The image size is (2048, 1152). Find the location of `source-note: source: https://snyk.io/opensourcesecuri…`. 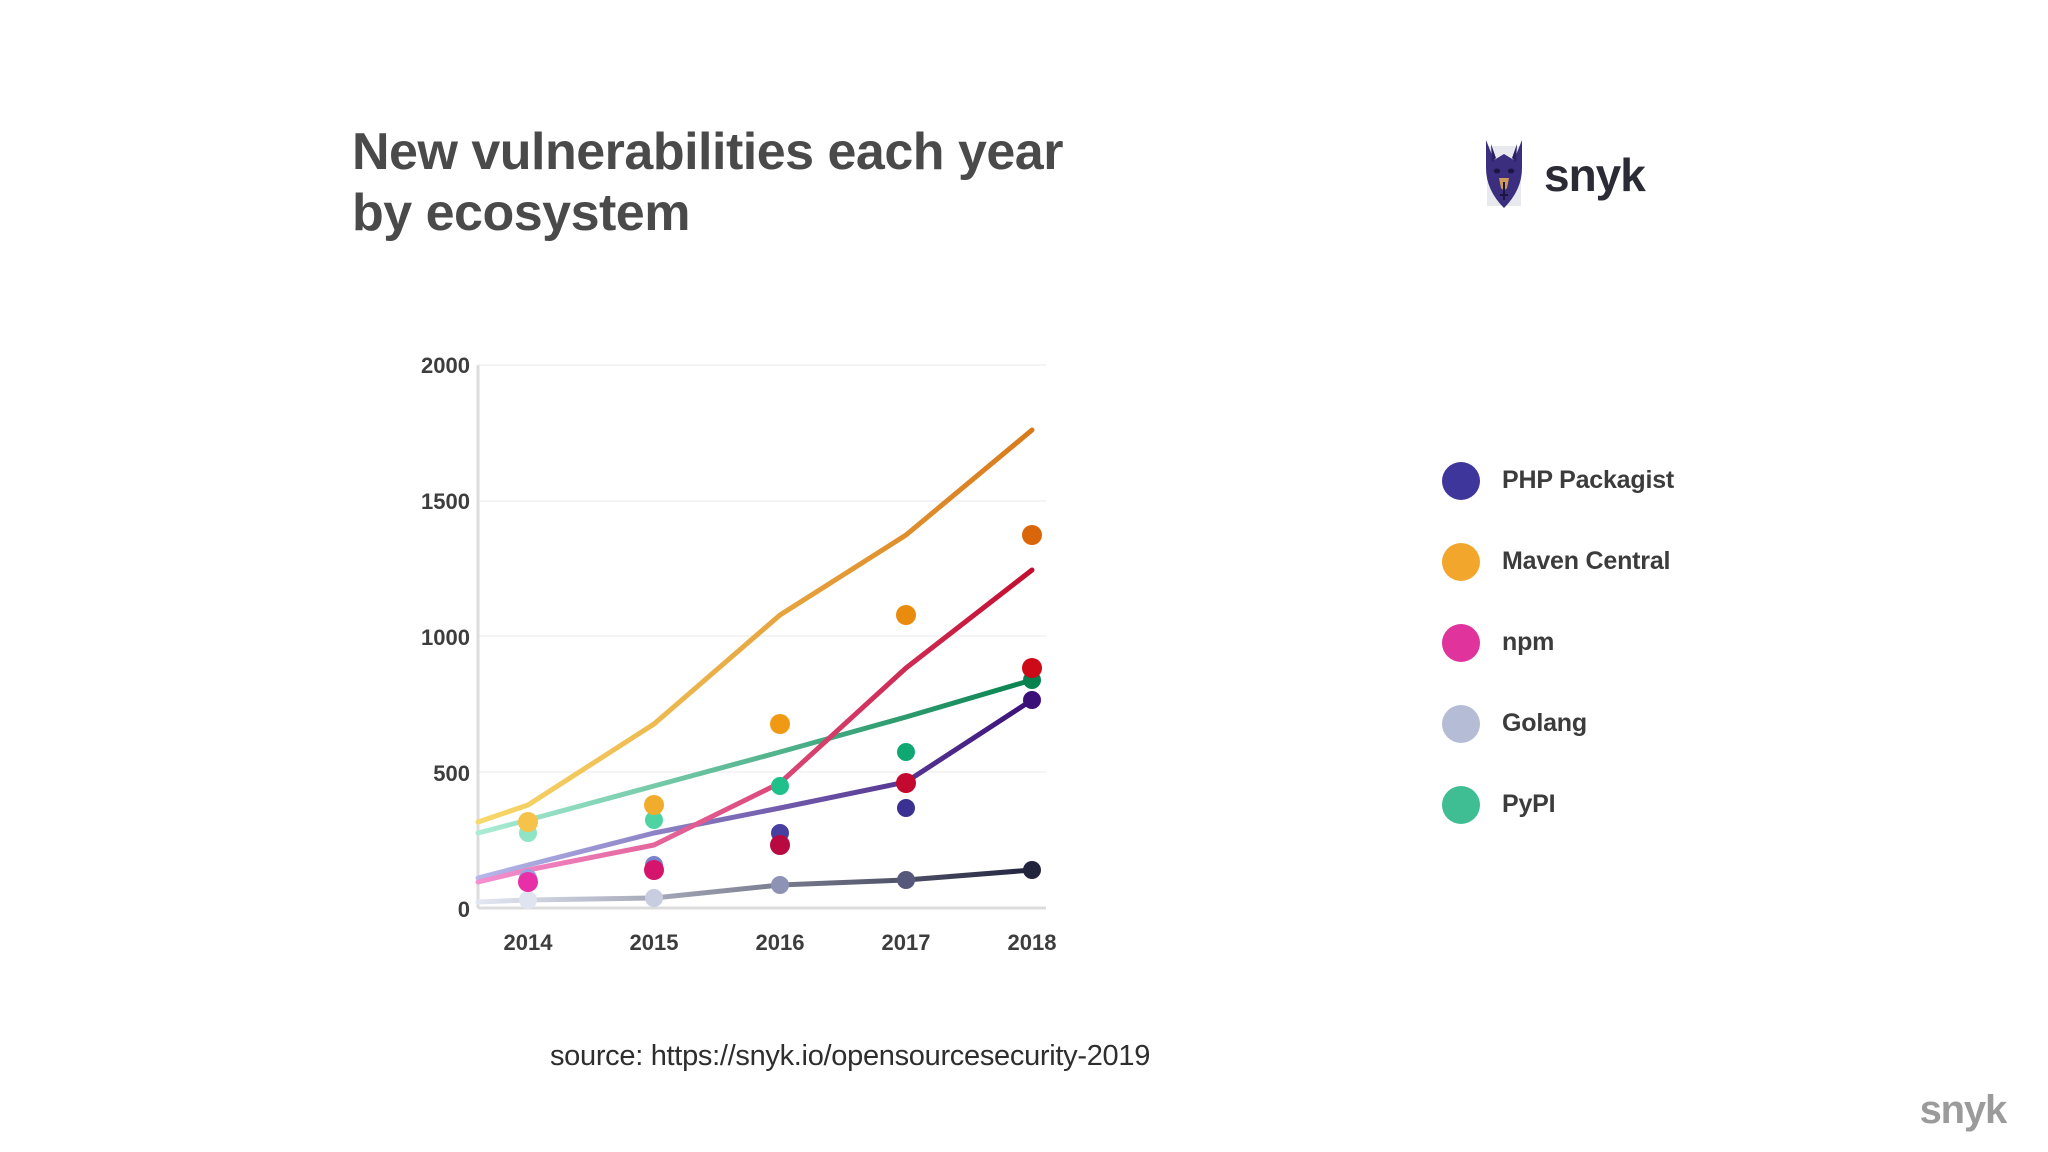

source-note: source: https://snyk.io/opensourcesecuri… is located at coordinates (850, 1056).